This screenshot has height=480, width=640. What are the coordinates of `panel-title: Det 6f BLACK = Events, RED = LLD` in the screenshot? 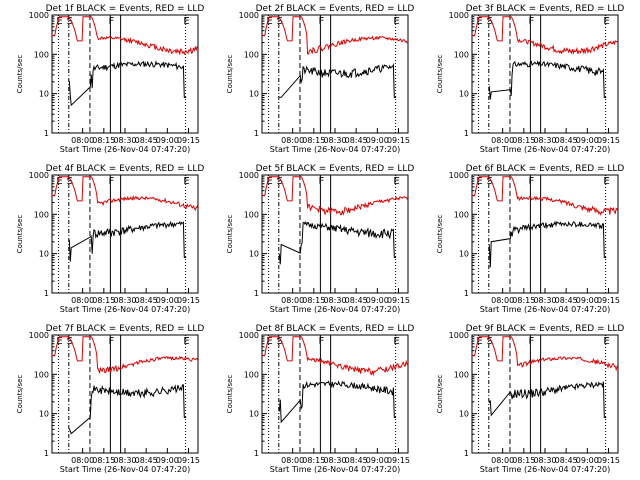 It's located at (545, 169).